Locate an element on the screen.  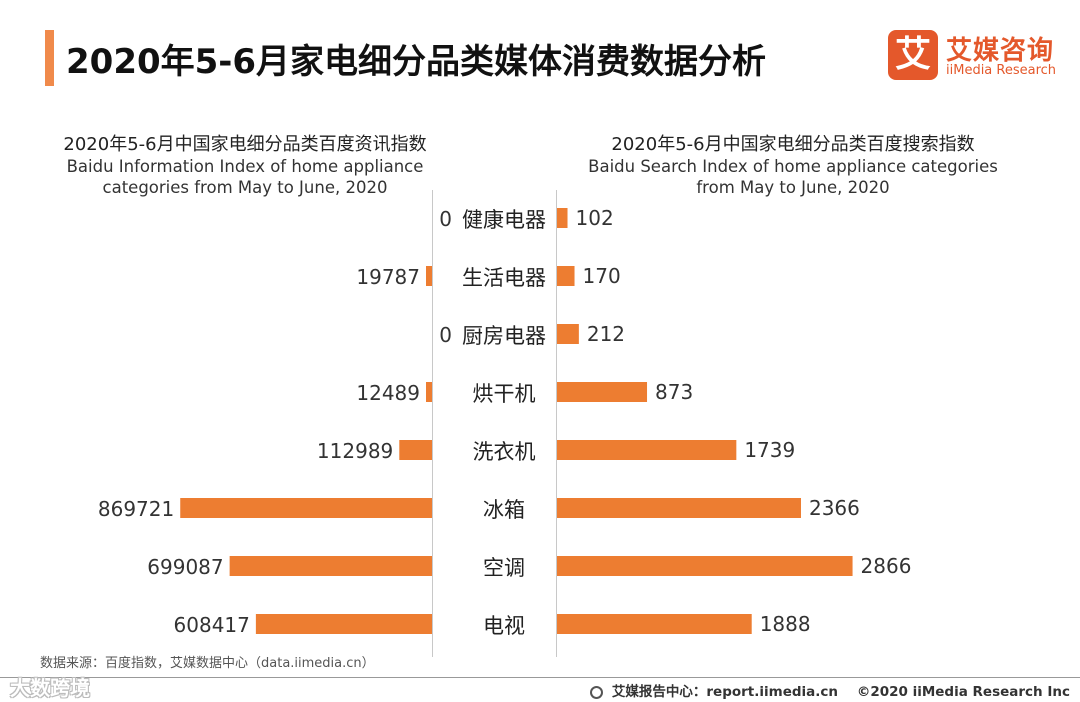
copyright-text: ©2020 iiMedia Research Inc is located at coordinates (963, 692).